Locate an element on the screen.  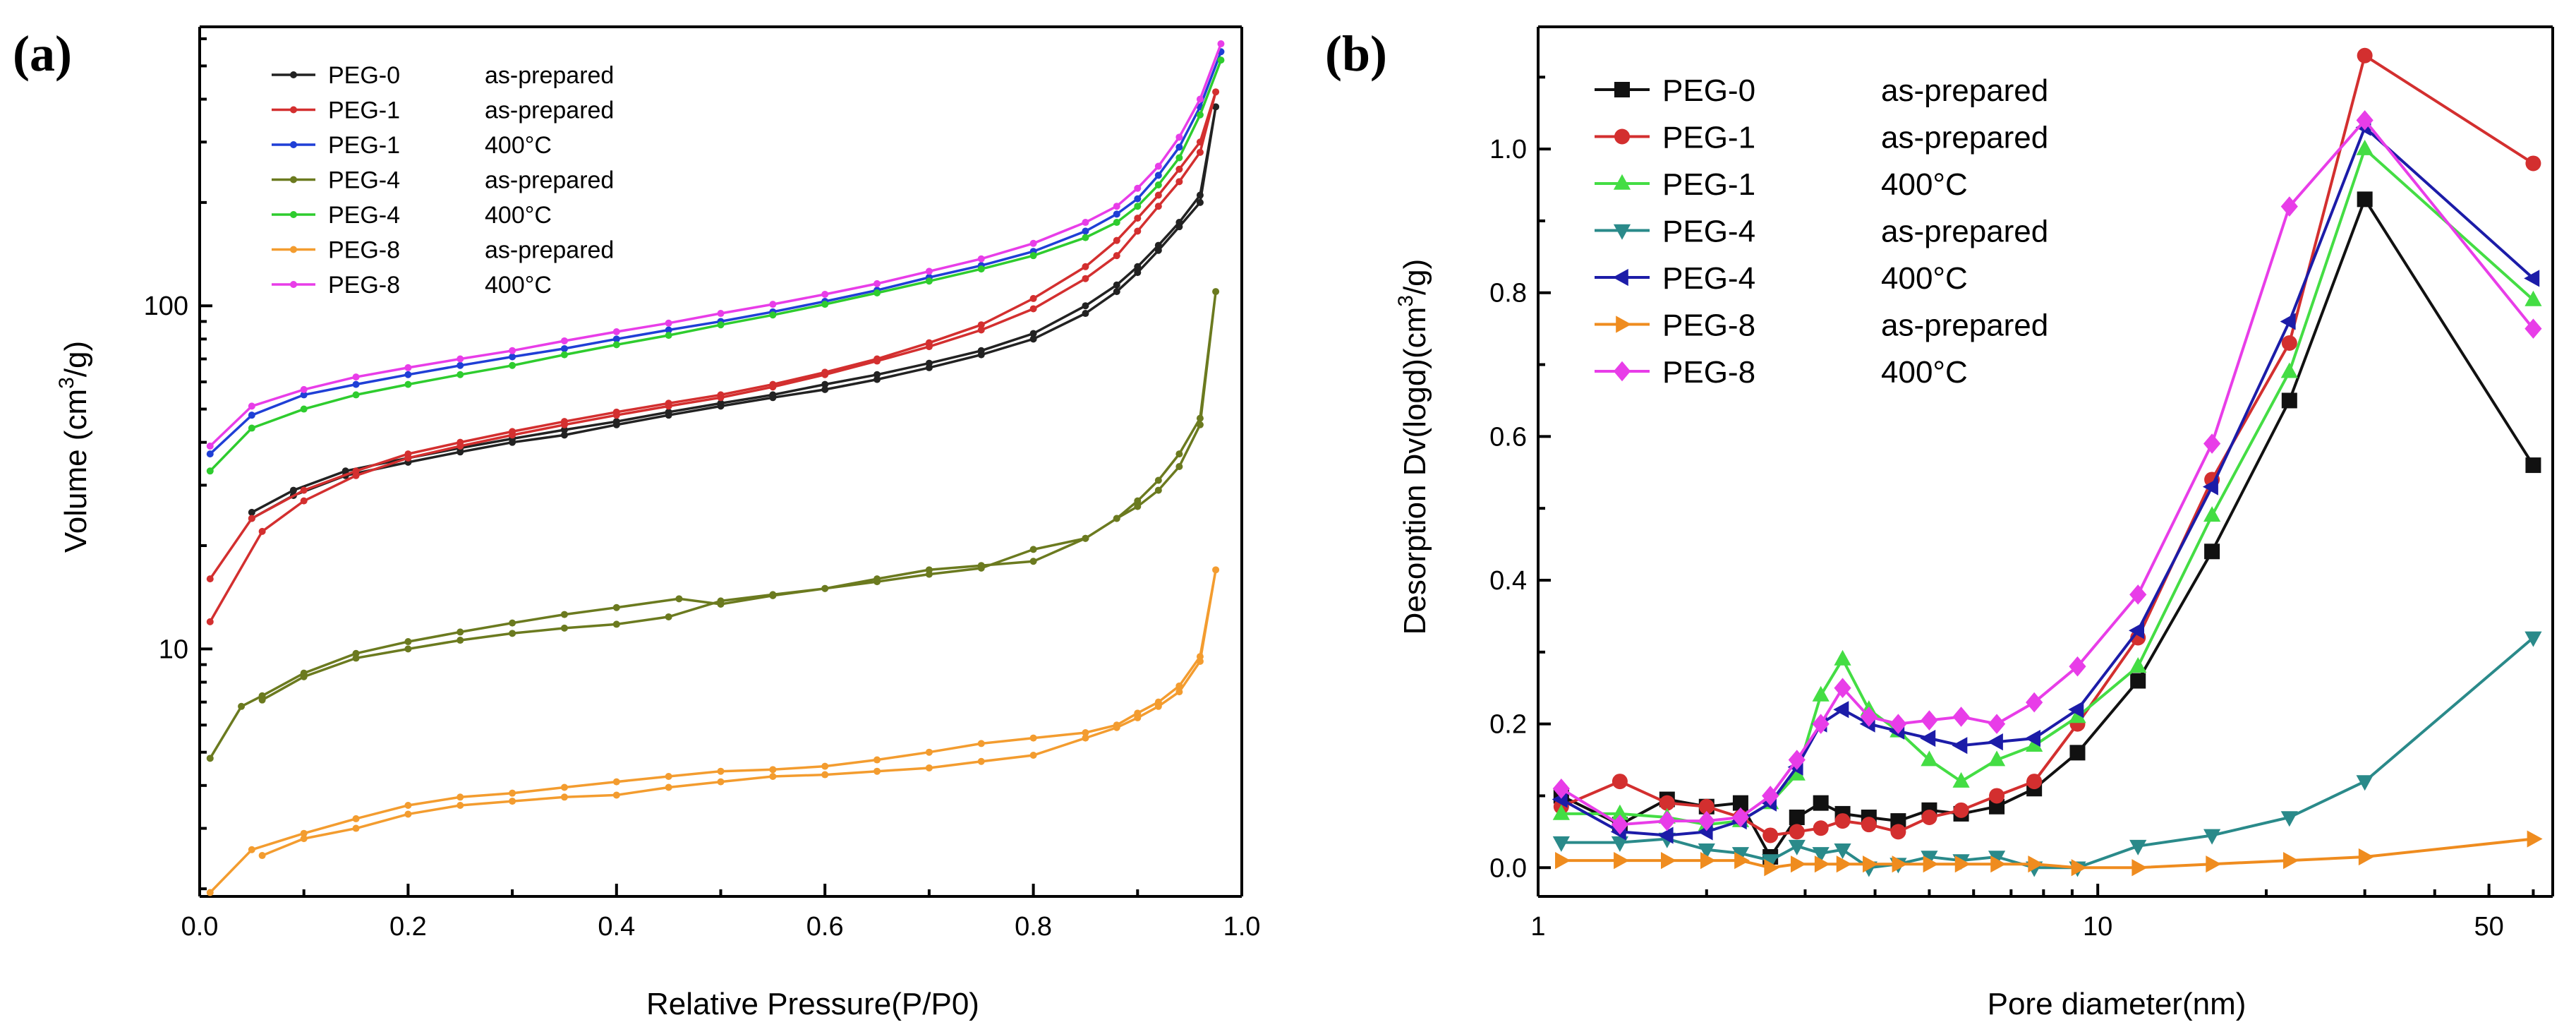
panel-a-legend-condition: as-prepared is located at coordinates (550, 110).